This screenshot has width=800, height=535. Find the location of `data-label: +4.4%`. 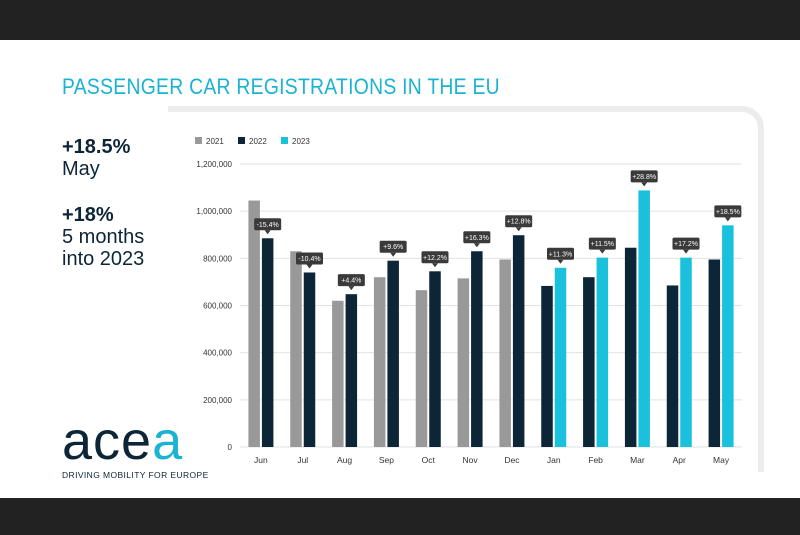

data-label: +4.4% is located at coordinates (351, 282).